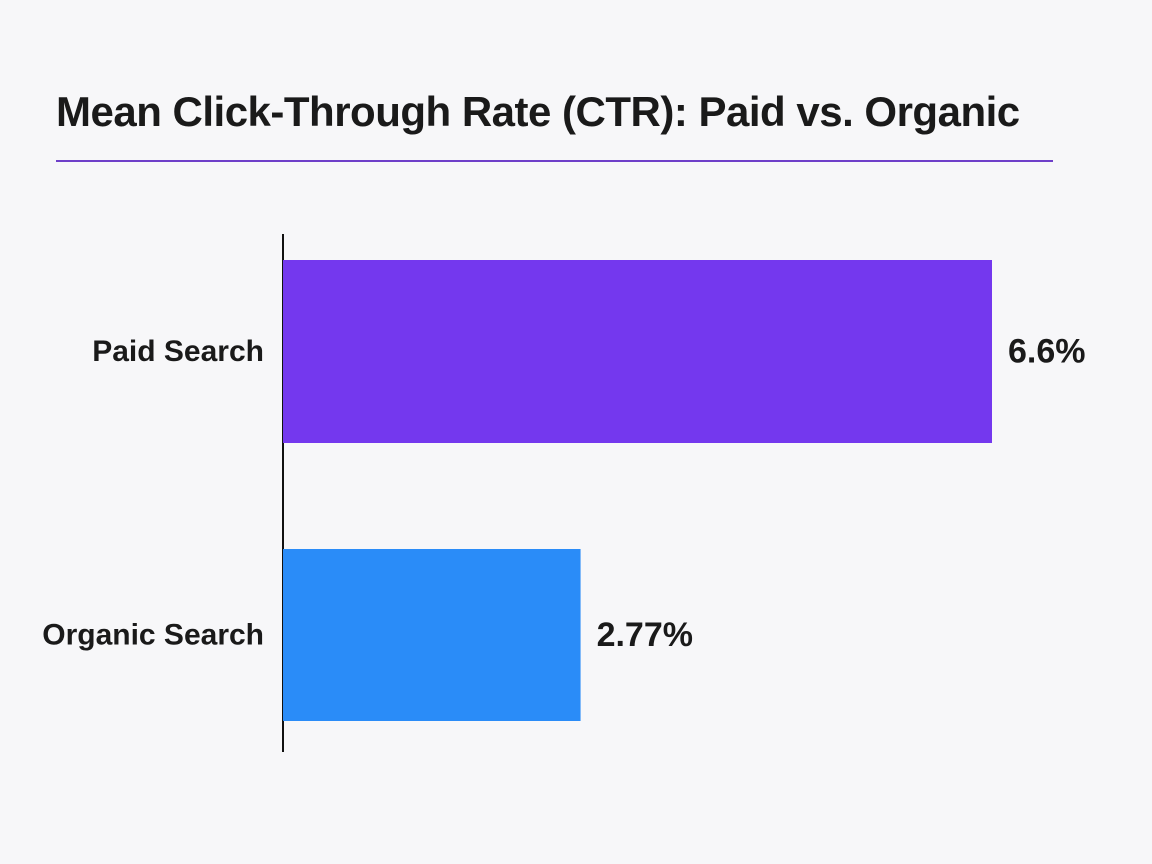  I want to click on title-divider, so click(554, 161).